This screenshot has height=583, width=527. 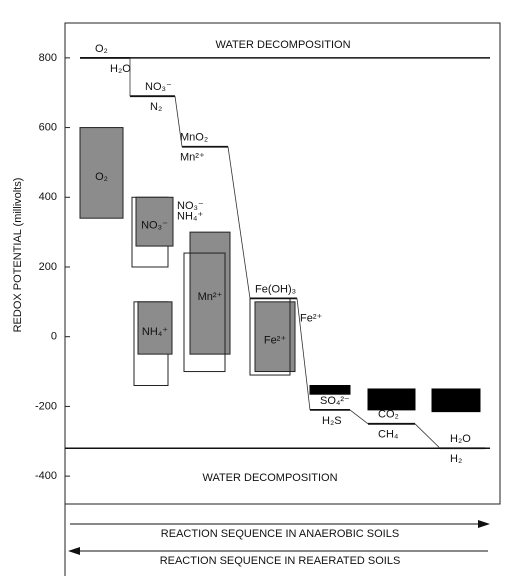 I want to click on oxidant-label: MnO₂, so click(x=194, y=138).